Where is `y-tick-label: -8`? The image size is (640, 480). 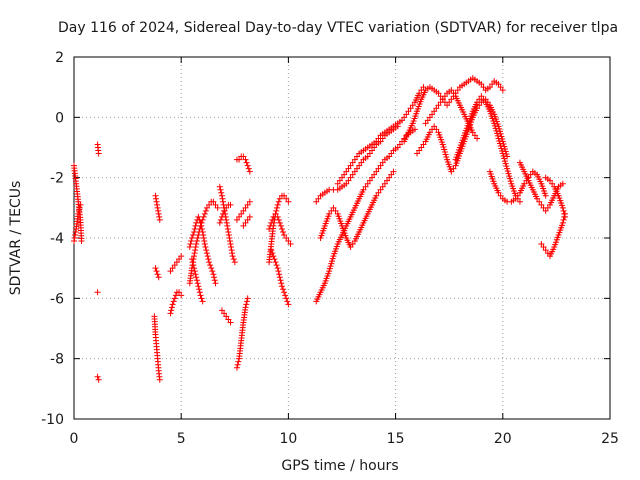 y-tick-label: -8 is located at coordinates (57, 360).